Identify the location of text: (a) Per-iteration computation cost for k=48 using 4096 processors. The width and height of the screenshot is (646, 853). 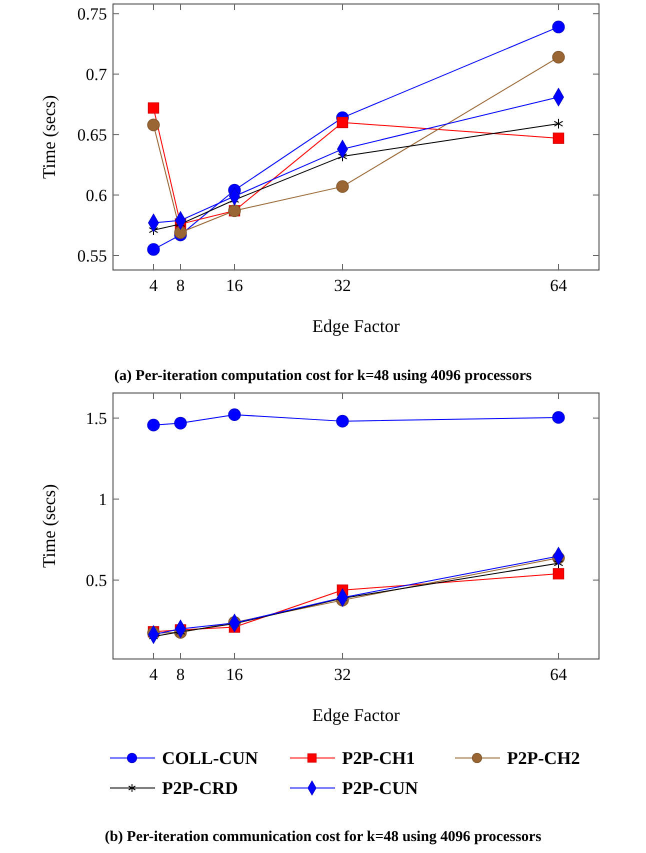
(323, 376).